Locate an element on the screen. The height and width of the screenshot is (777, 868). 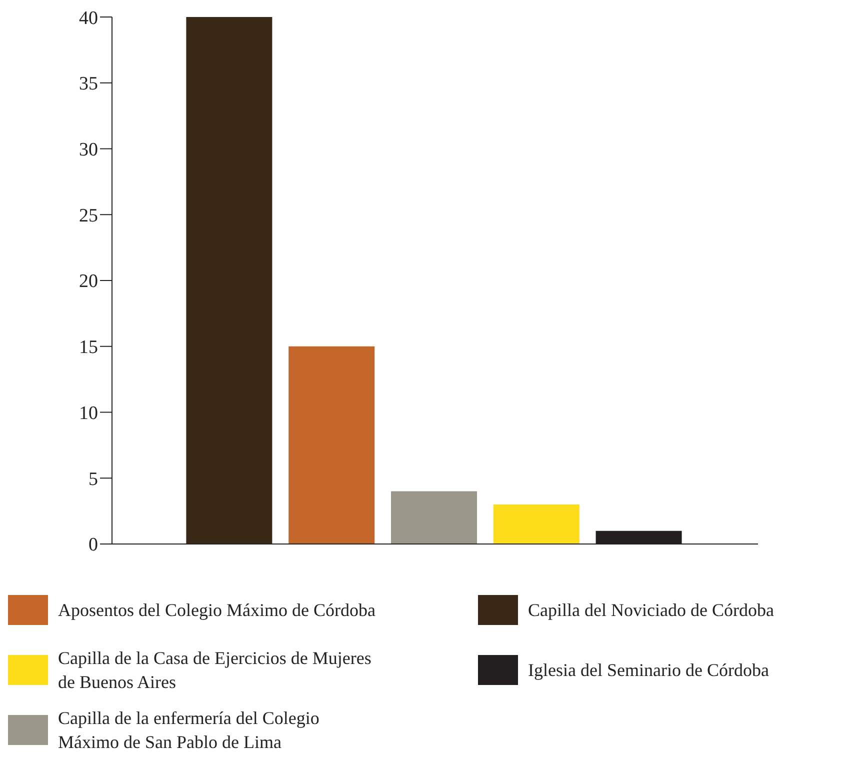
y-tick-label: 0 is located at coordinates (93, 545).